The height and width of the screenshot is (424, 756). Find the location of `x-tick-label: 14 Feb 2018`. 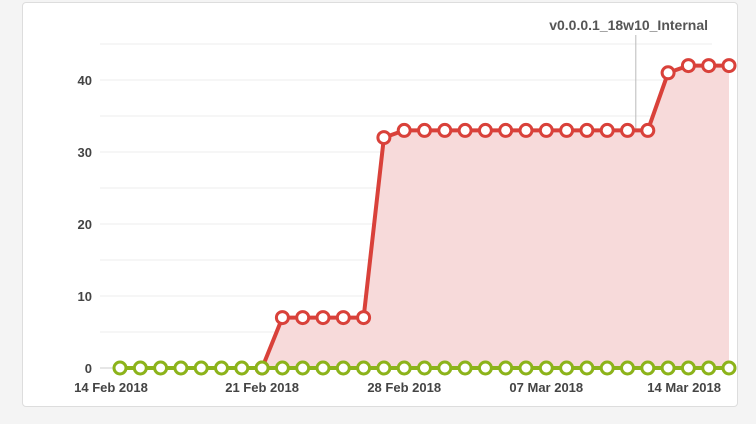

x-tick-label: 14 Feb 2018 is located at coordinates (111, 387).